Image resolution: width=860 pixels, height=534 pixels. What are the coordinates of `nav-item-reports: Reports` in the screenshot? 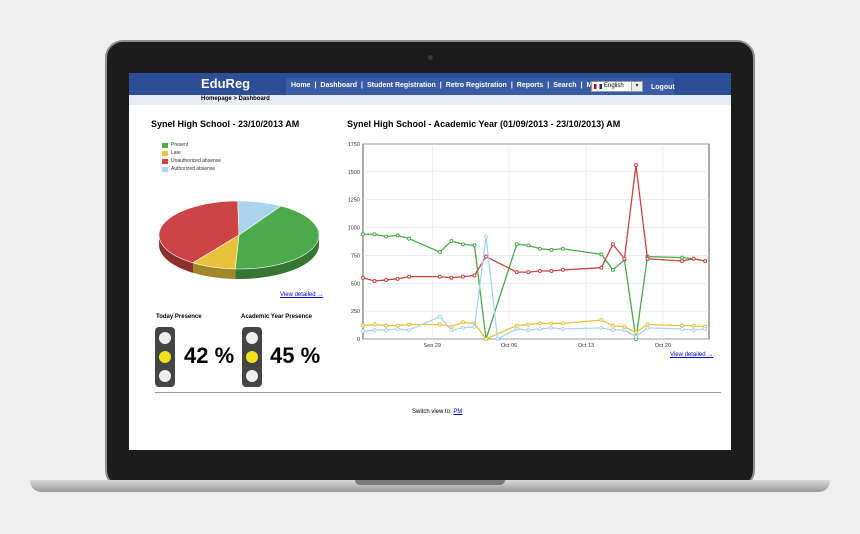 It's located at (530, 85).